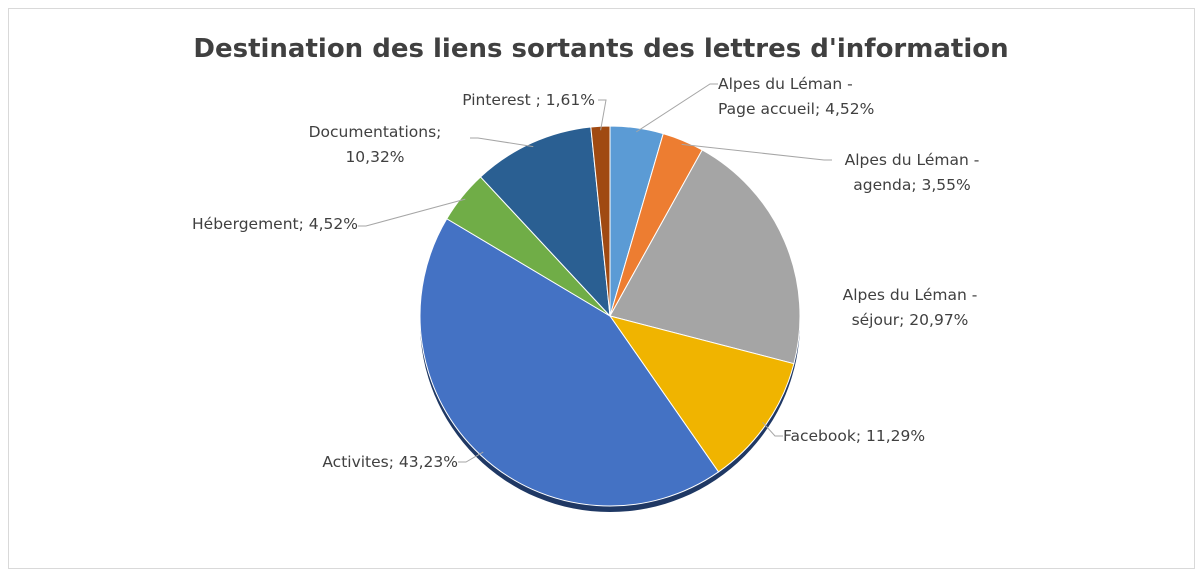 Image resolution: width=1202 pixels, height=569 pixels. Describe the element at coordinates (390, 462) in the screenshot. I see `data-label: Activites; 43,23%` at that location.